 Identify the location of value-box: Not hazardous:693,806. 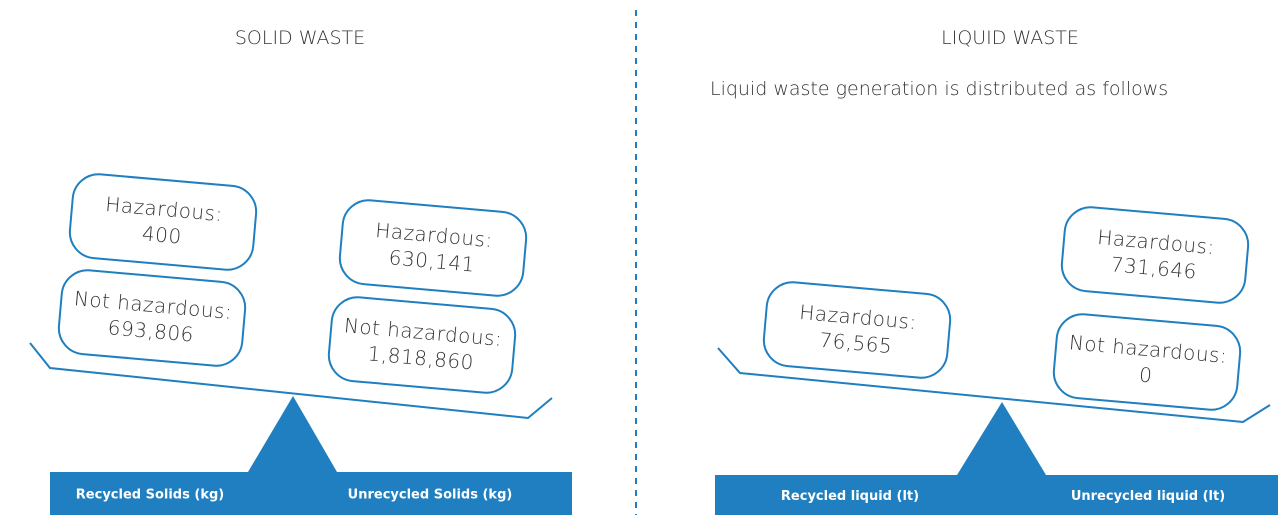
(152, 318).